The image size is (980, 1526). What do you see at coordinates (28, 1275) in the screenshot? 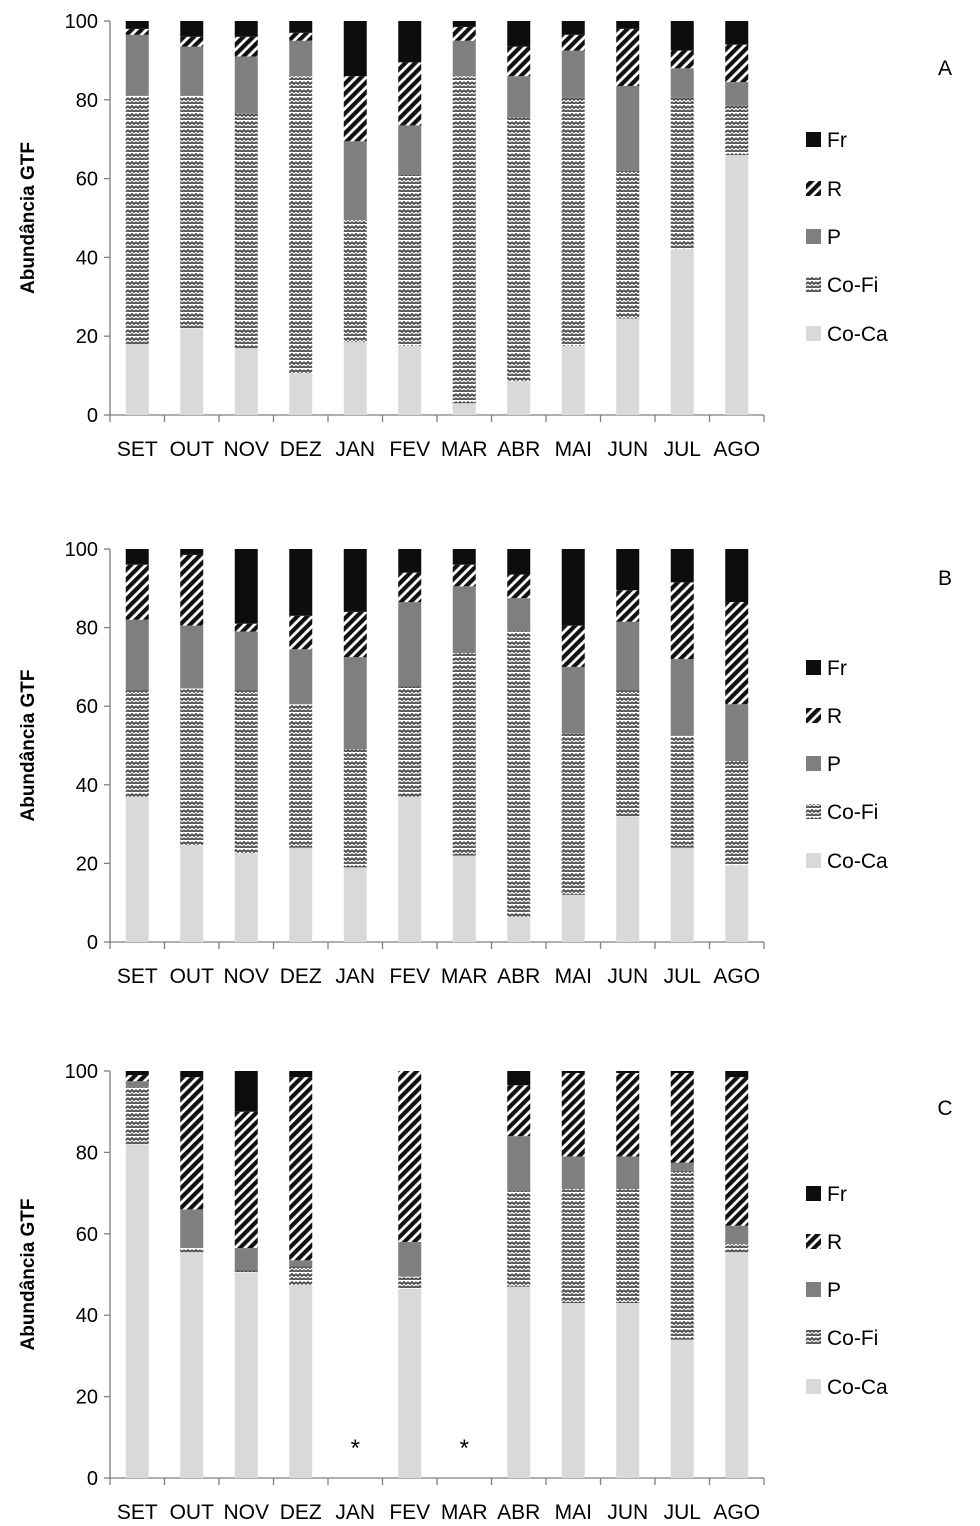
I see `y-axis-title: Abundância GTF` at bounding box center [28, 1275].